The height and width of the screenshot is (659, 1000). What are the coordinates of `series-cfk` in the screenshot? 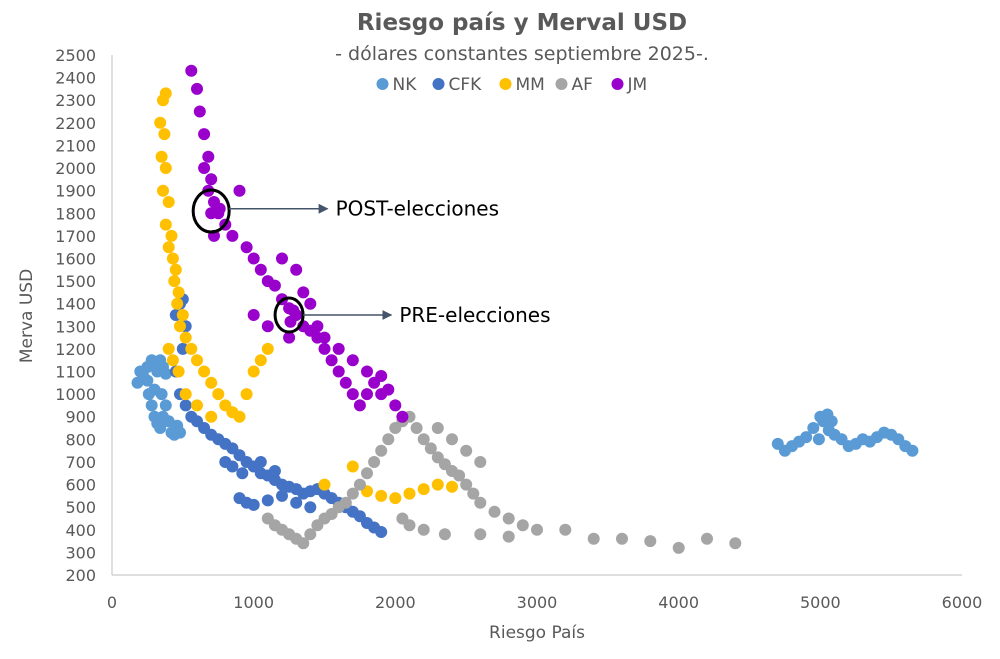 It's located at (278, 415).